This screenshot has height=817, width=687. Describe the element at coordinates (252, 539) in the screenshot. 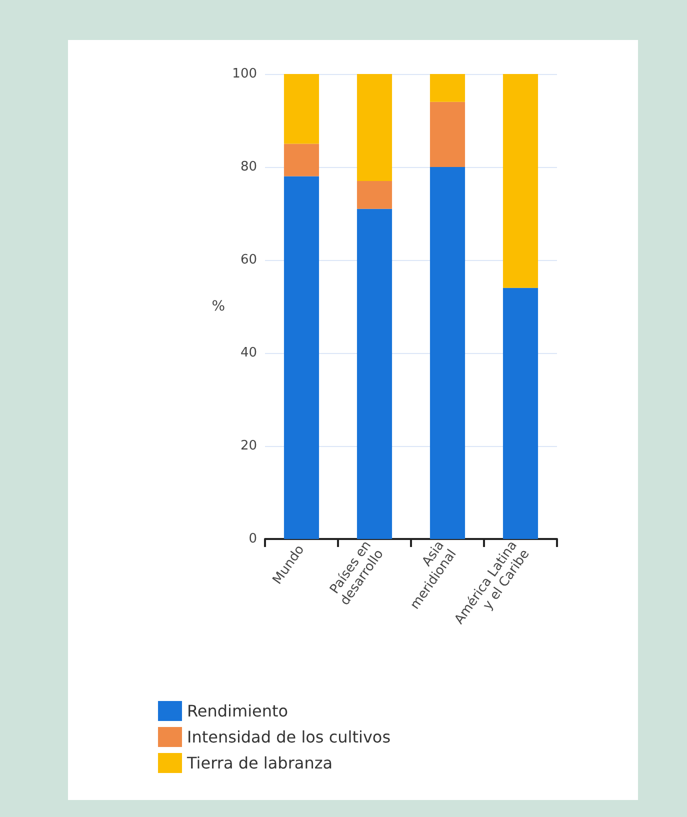

I see `y-tick-label: 0` at that location.